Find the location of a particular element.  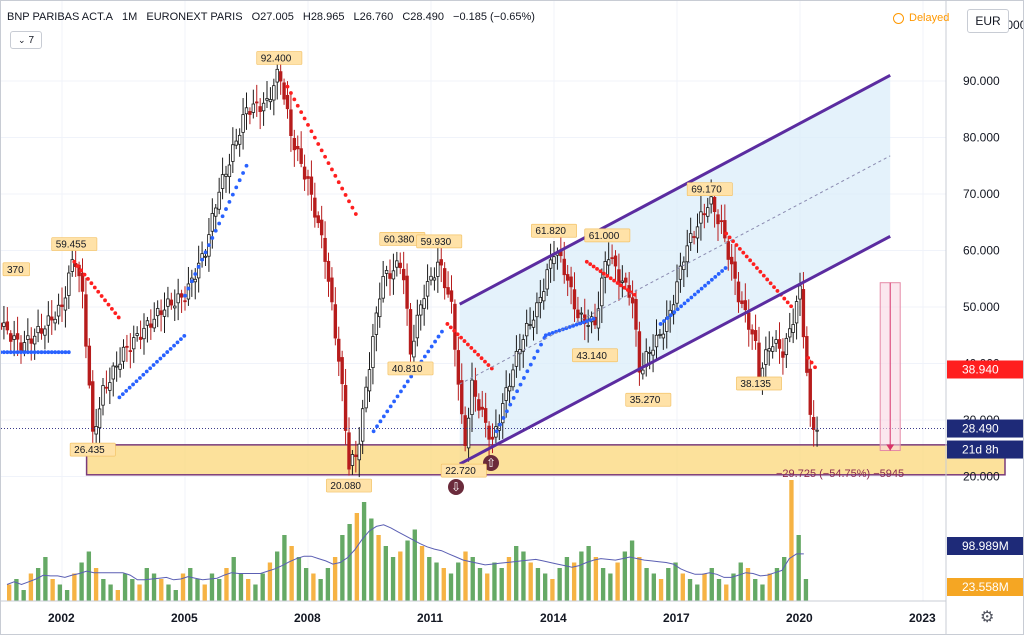

ohlc-high: H28.965 is located at coordinates (323, 17).